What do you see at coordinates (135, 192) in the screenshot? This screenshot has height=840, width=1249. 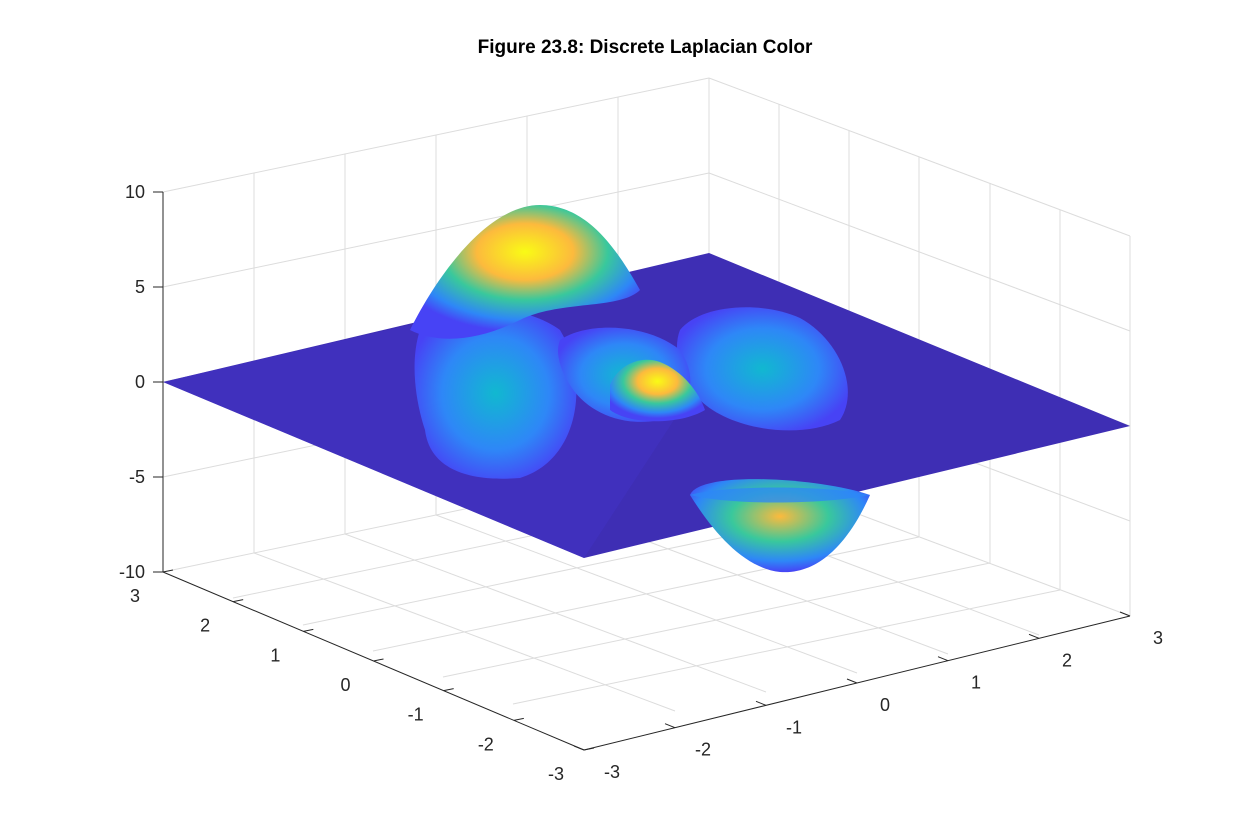 I see `z-tick-label: 10` at bounding box center [135, 192].